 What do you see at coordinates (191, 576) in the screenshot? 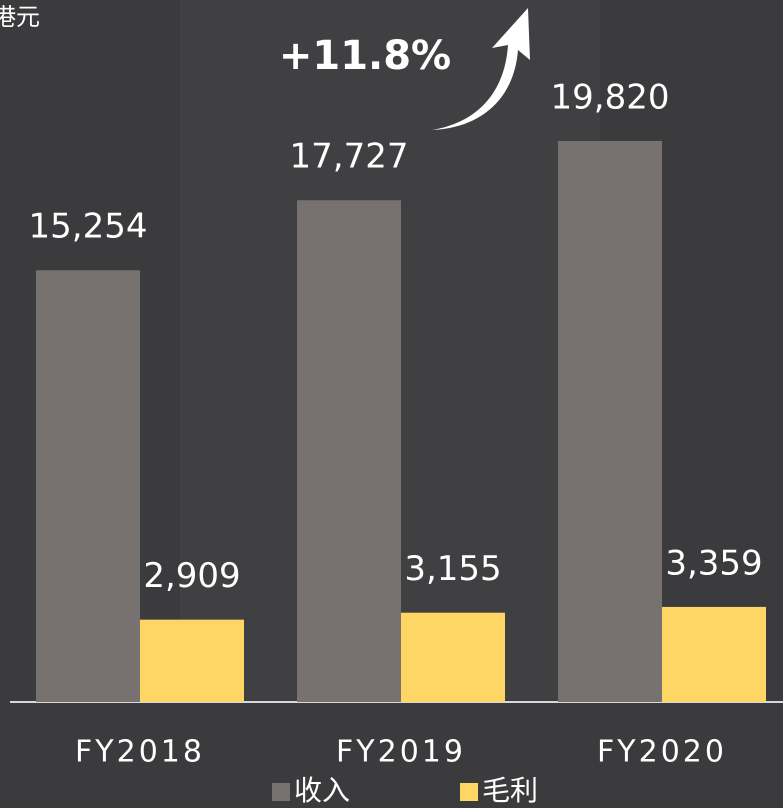
I see `data-label: 2,909` at bounding box center [191, 576].